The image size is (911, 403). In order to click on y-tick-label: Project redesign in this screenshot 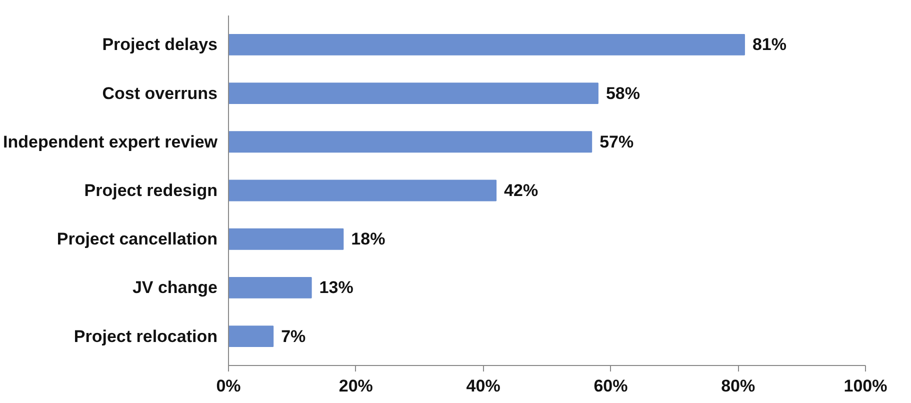, I will do `click(151, 190)`.